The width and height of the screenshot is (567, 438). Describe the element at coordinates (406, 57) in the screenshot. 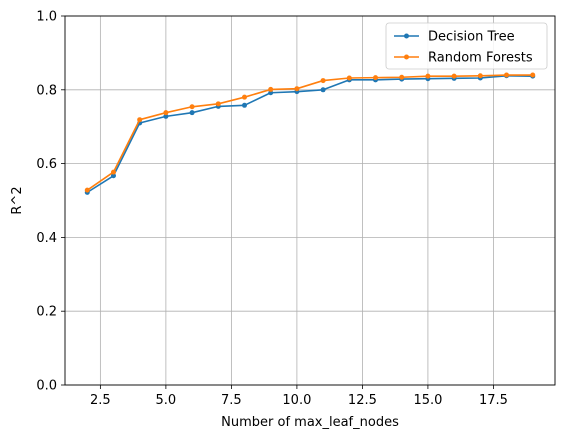

I see `legend-random-forests-marker` at that location.